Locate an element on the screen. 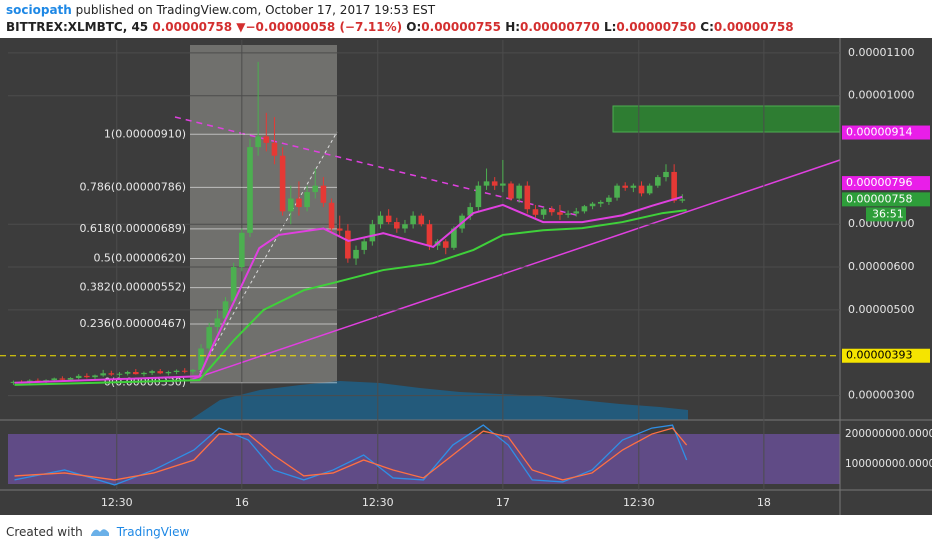 The height and width of the screenshot is (550, 932). logo is located at coordinates (99, 532).